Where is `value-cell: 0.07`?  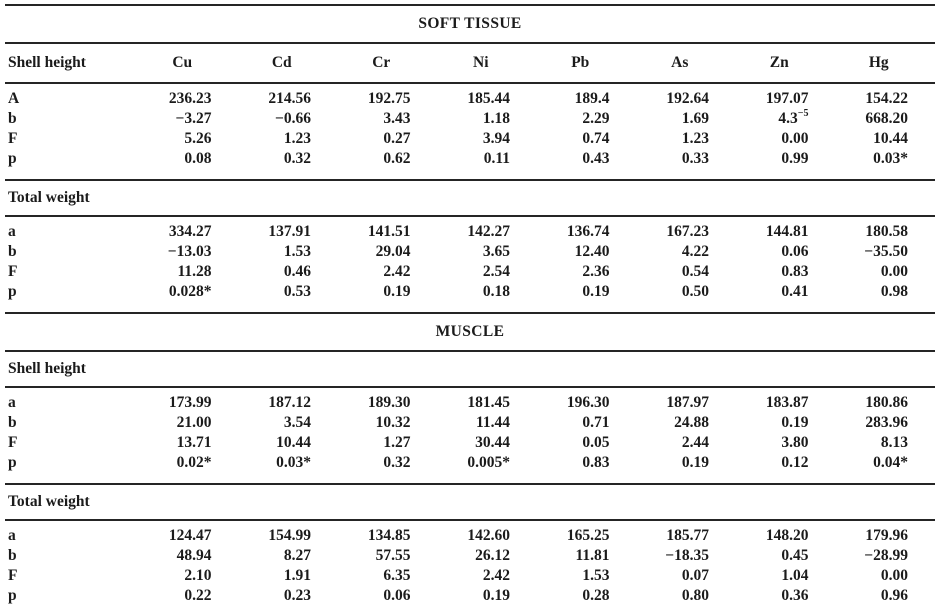 value-cell: 0.07 is located at coordinates (695, 575).